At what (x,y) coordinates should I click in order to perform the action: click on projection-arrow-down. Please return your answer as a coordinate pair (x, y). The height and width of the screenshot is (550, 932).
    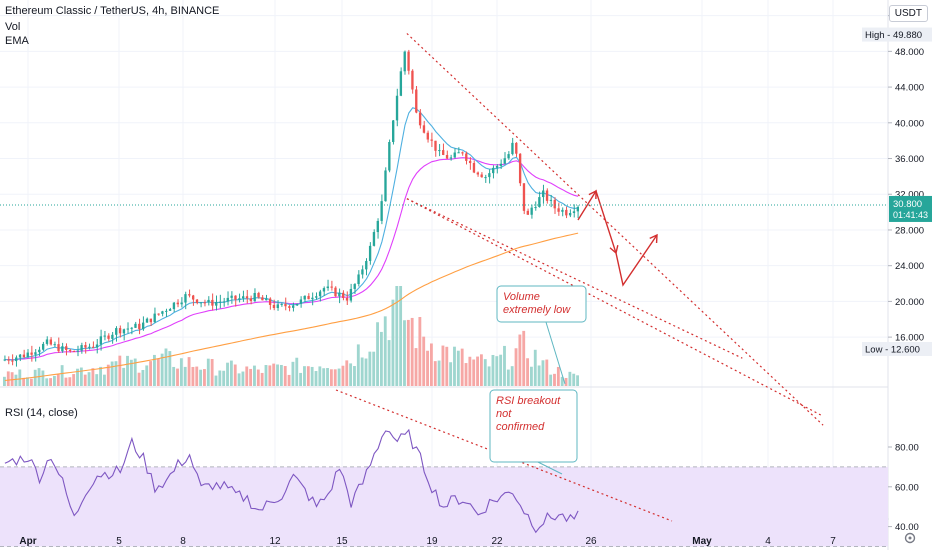
    Looking at the image, I should click on (614, 250).